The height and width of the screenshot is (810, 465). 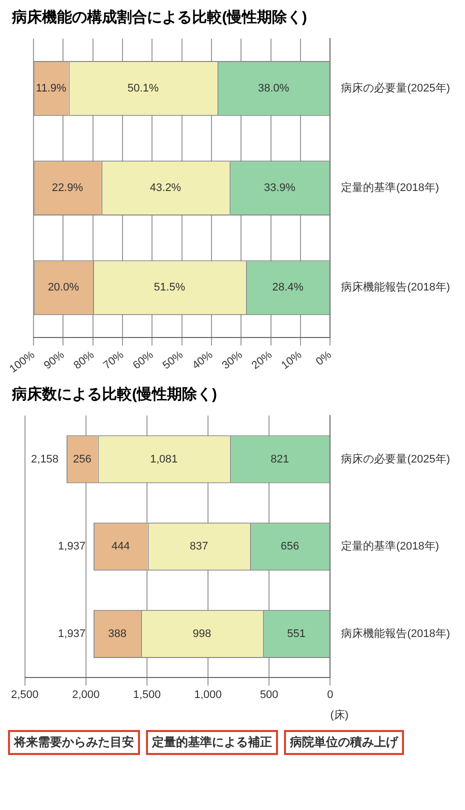 What do you see at coordinates (212, 742) in the screenshot?
I see `text: 定量的基準による補正` at bounding box center [212, 742].